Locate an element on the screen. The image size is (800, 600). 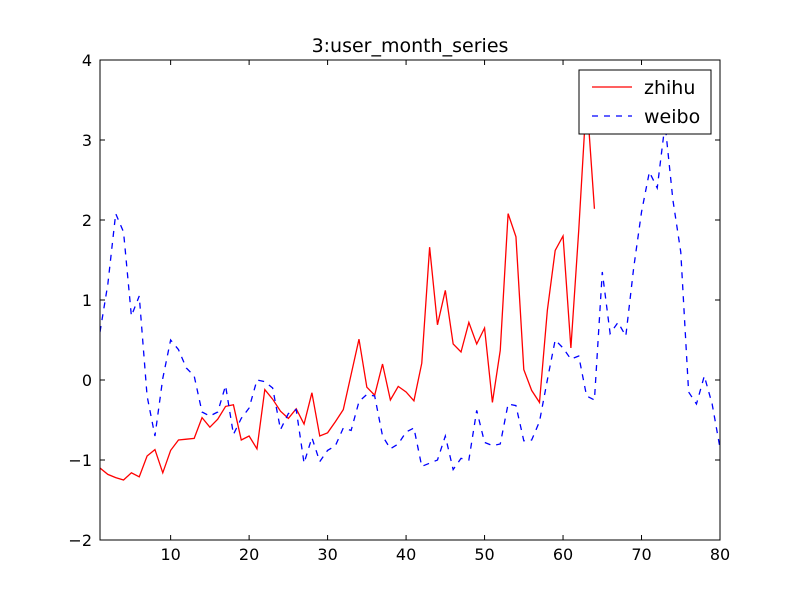
x-tick-label: 20 is located at coordinates (249, 554).